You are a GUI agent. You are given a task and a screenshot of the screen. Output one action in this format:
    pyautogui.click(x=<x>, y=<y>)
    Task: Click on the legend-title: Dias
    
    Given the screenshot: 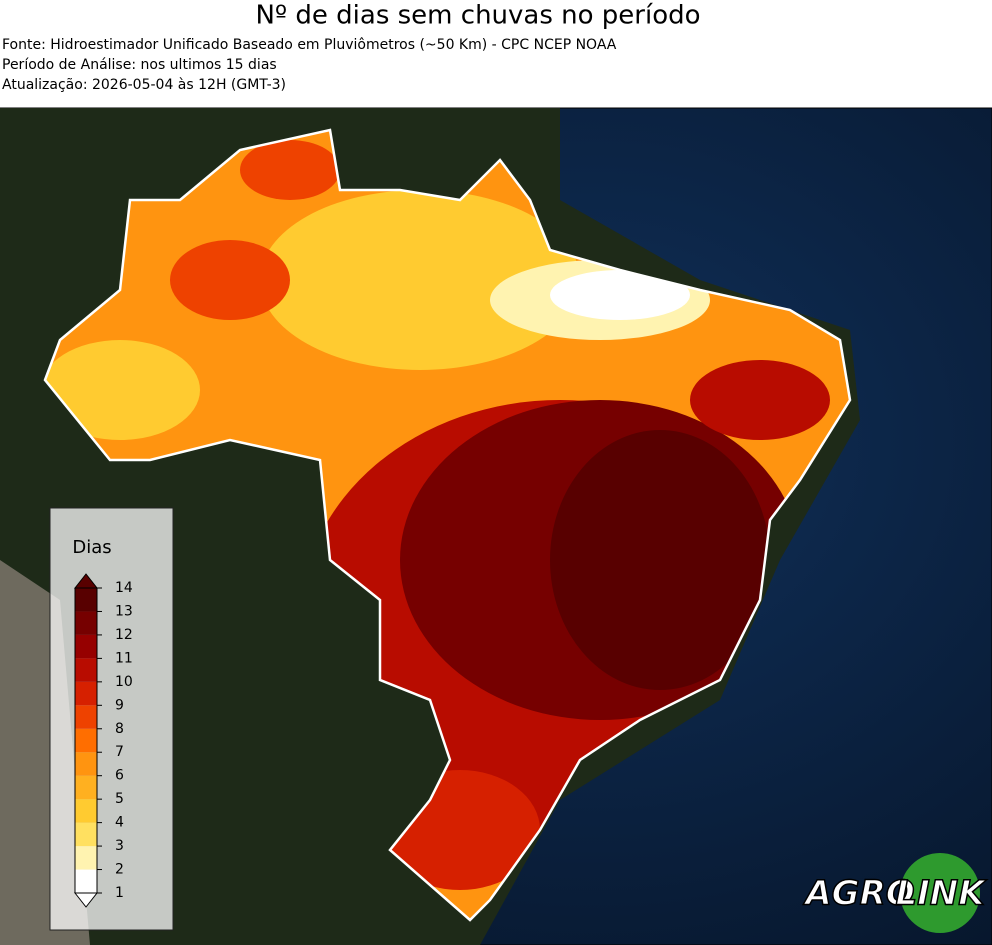 What is the action you would take?
    pyautogui.click(x=91, y=547)
    